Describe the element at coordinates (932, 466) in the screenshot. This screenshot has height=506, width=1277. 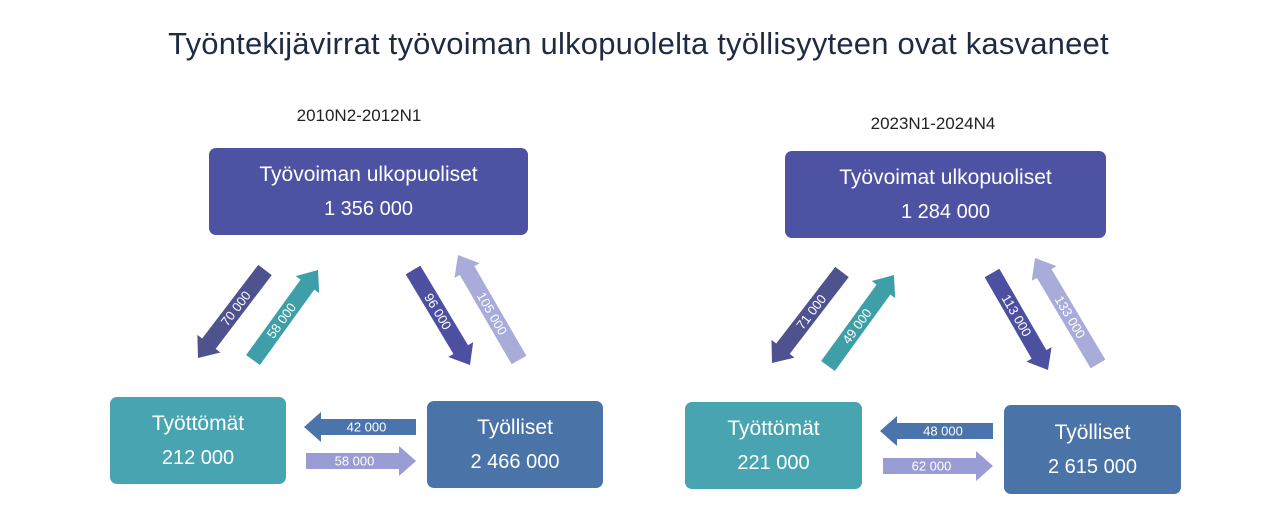
I see `arrow-unemployed-to-employed-value: 62 000` at that location.